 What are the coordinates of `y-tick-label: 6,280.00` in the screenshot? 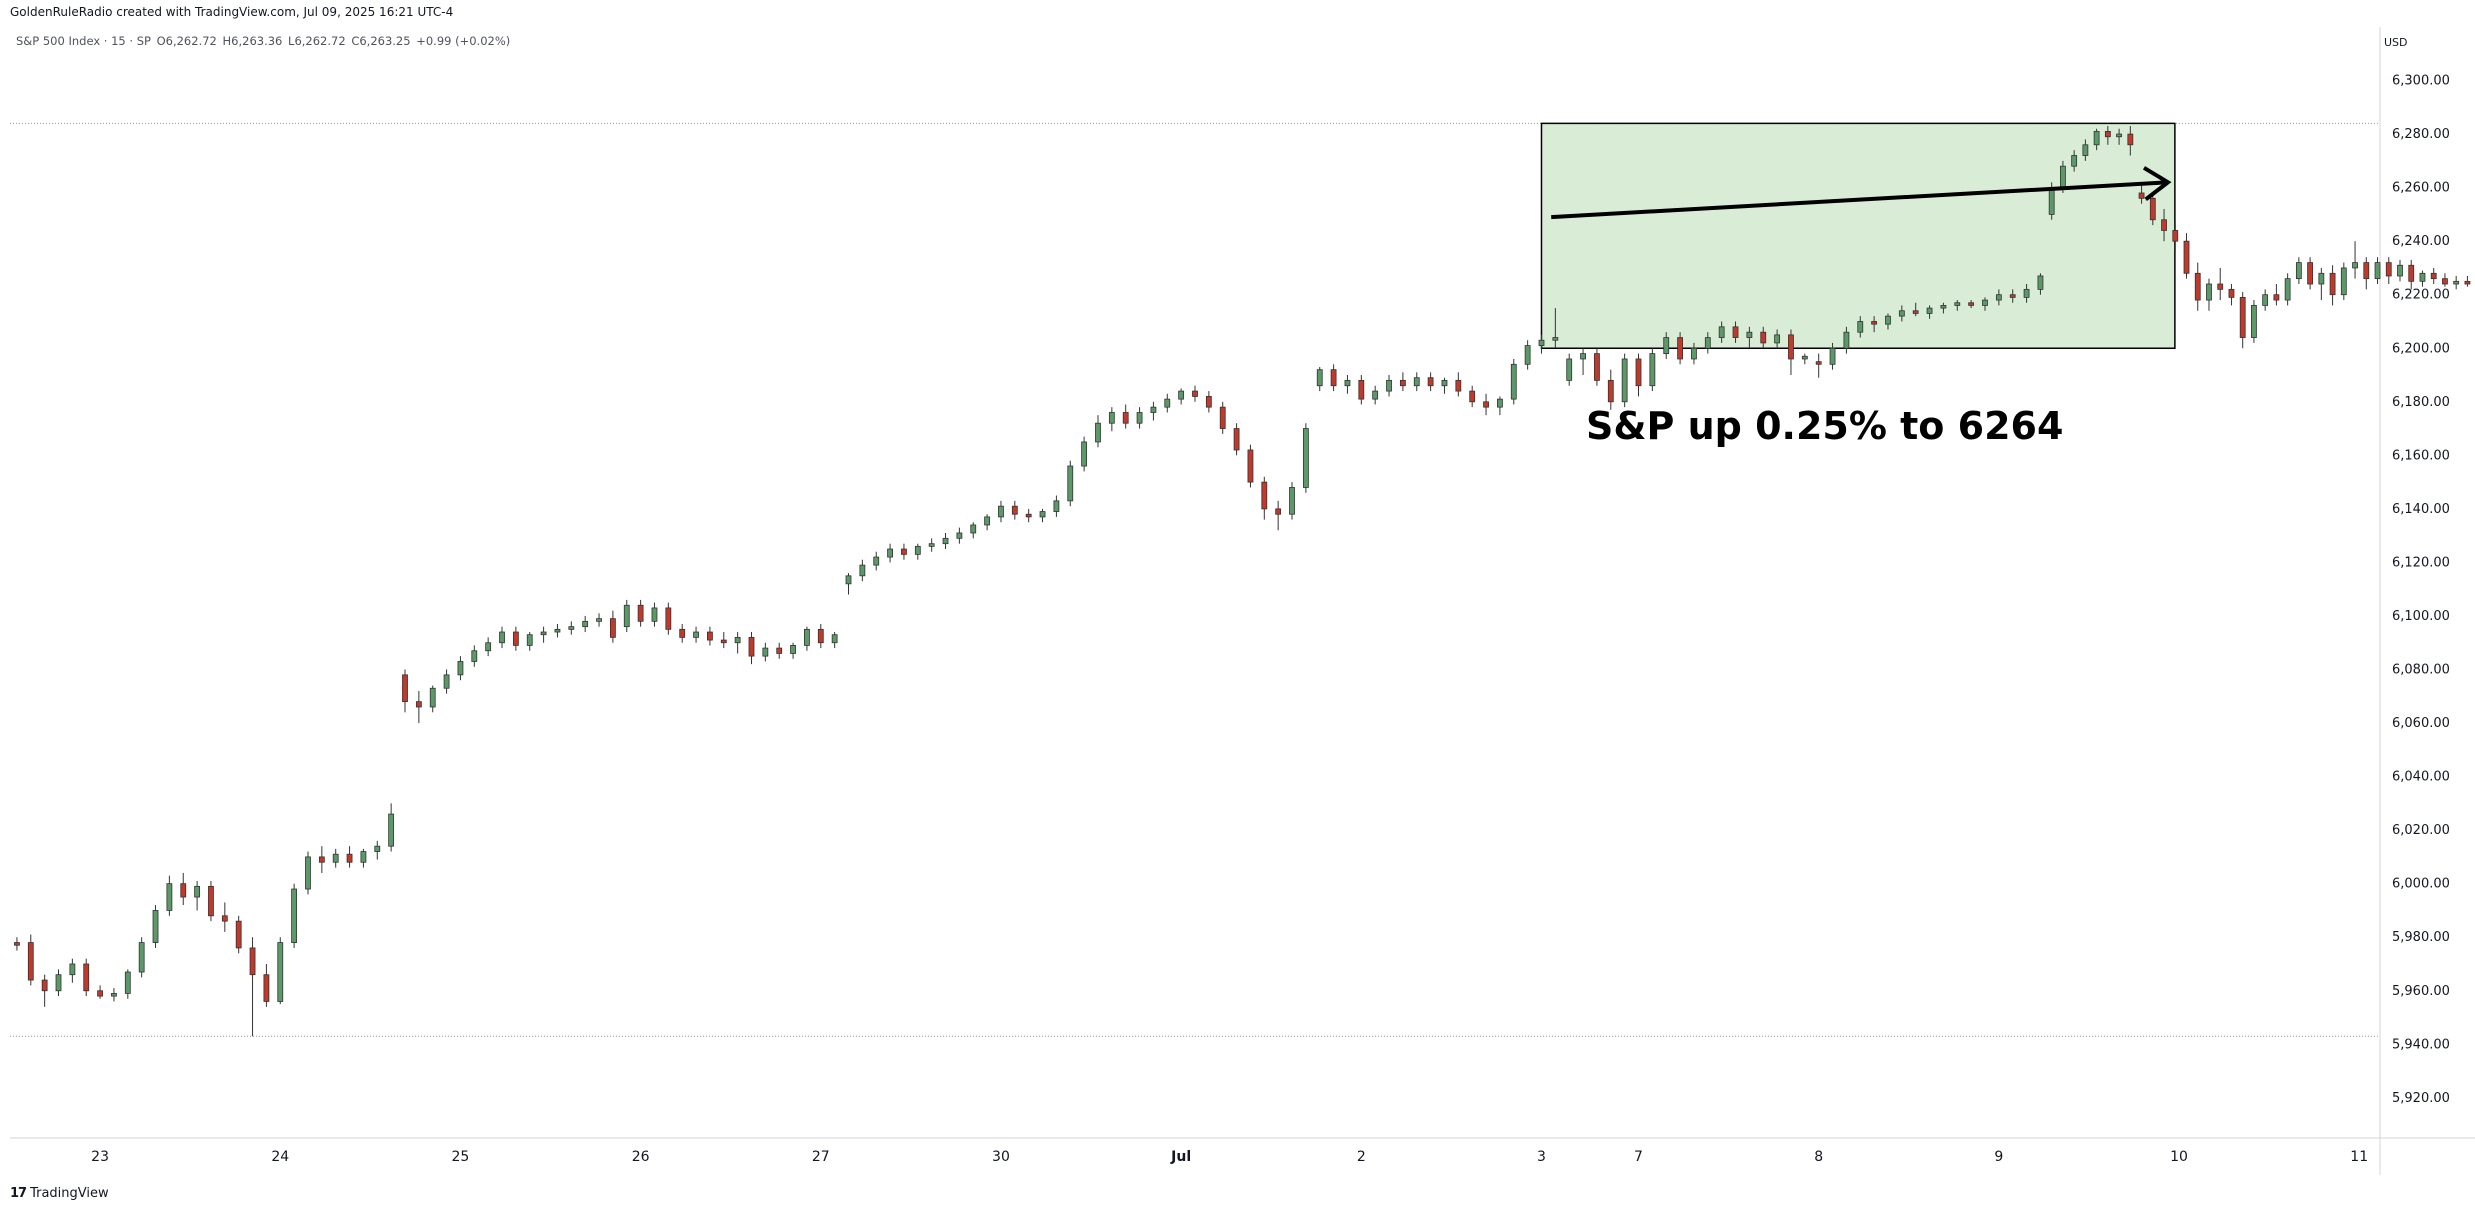 It's located at (2421, 134).